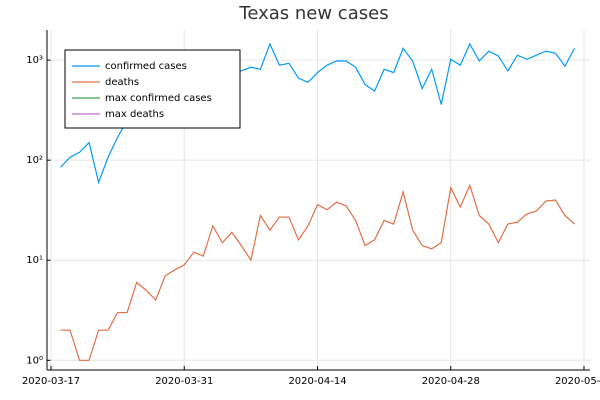 The height and width of the screenshot is (400, 600). What do you see at coordinates (152, 89) in the screenshot?
I see `legend-box` at bounding box center [152, 89].